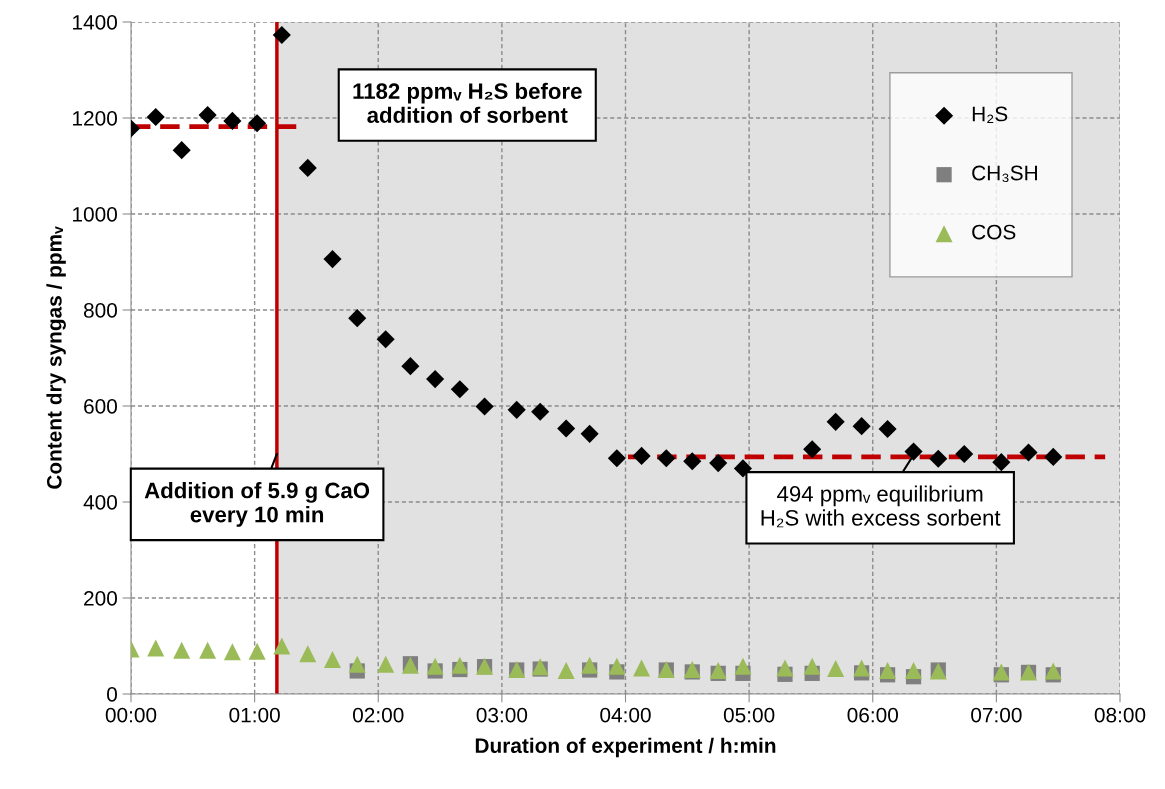 Image resolution: width=1165 pixels, height=789 pixels. I want to click on annotation: 1182 ppmᵥ H₂S before addition of sorbent, so click(467, 102).